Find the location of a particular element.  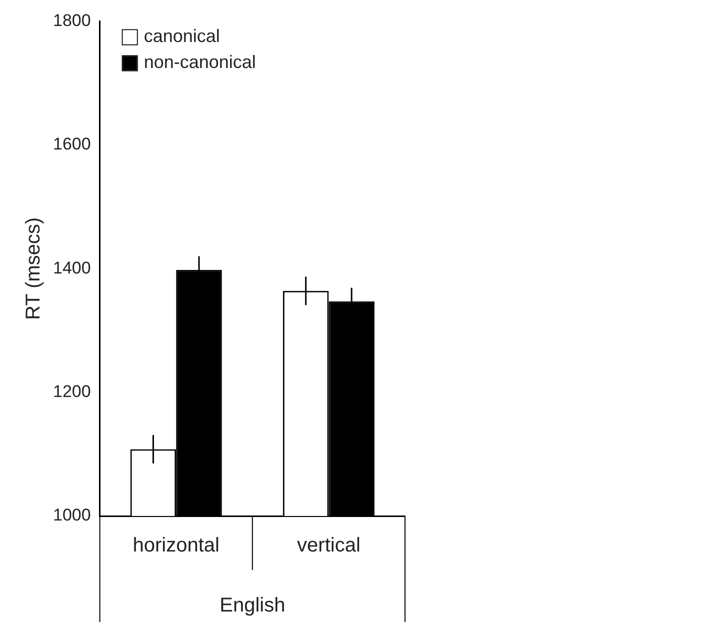

legend-label: non-canonical is located at coordinates (200, 62).